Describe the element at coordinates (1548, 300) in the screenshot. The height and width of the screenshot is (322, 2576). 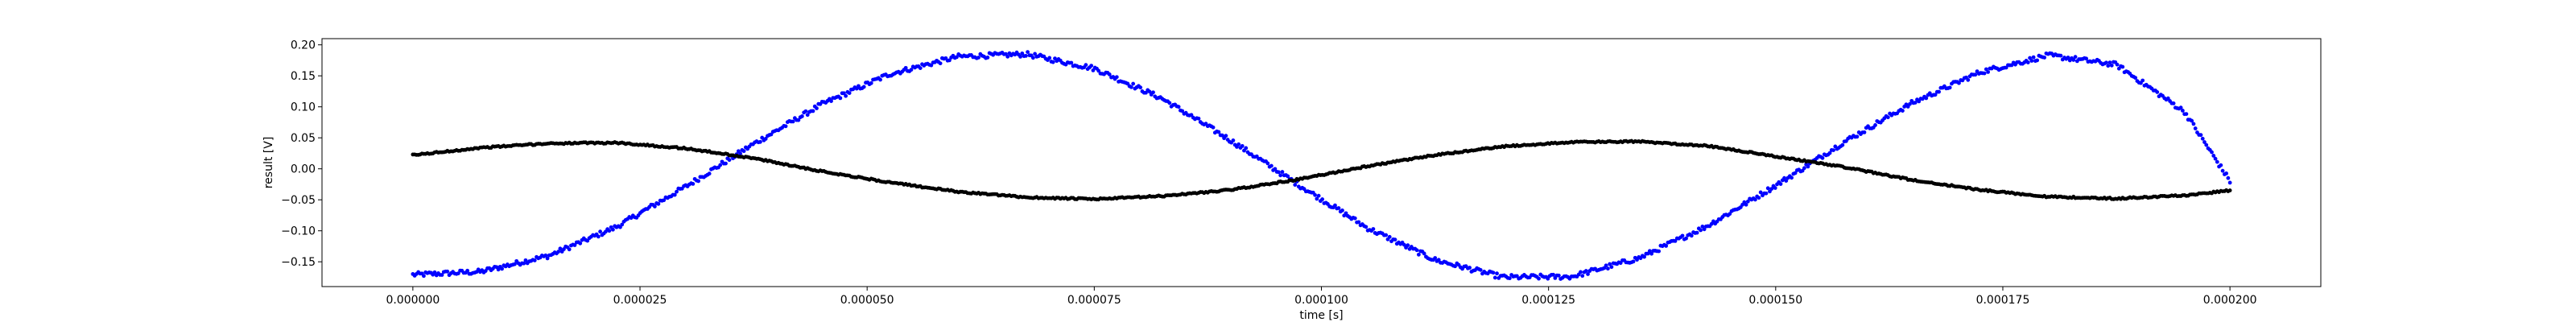
I see `x-tick-label: 0.000125` at that location.